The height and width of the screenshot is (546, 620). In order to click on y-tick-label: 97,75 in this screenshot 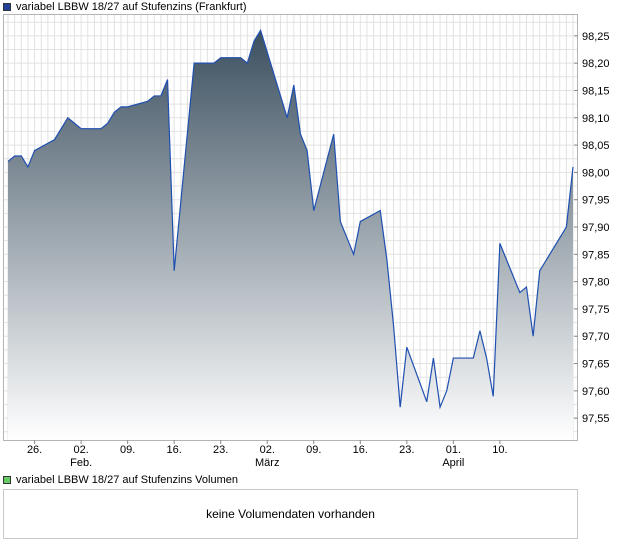, I will do `click(596, 310)`.